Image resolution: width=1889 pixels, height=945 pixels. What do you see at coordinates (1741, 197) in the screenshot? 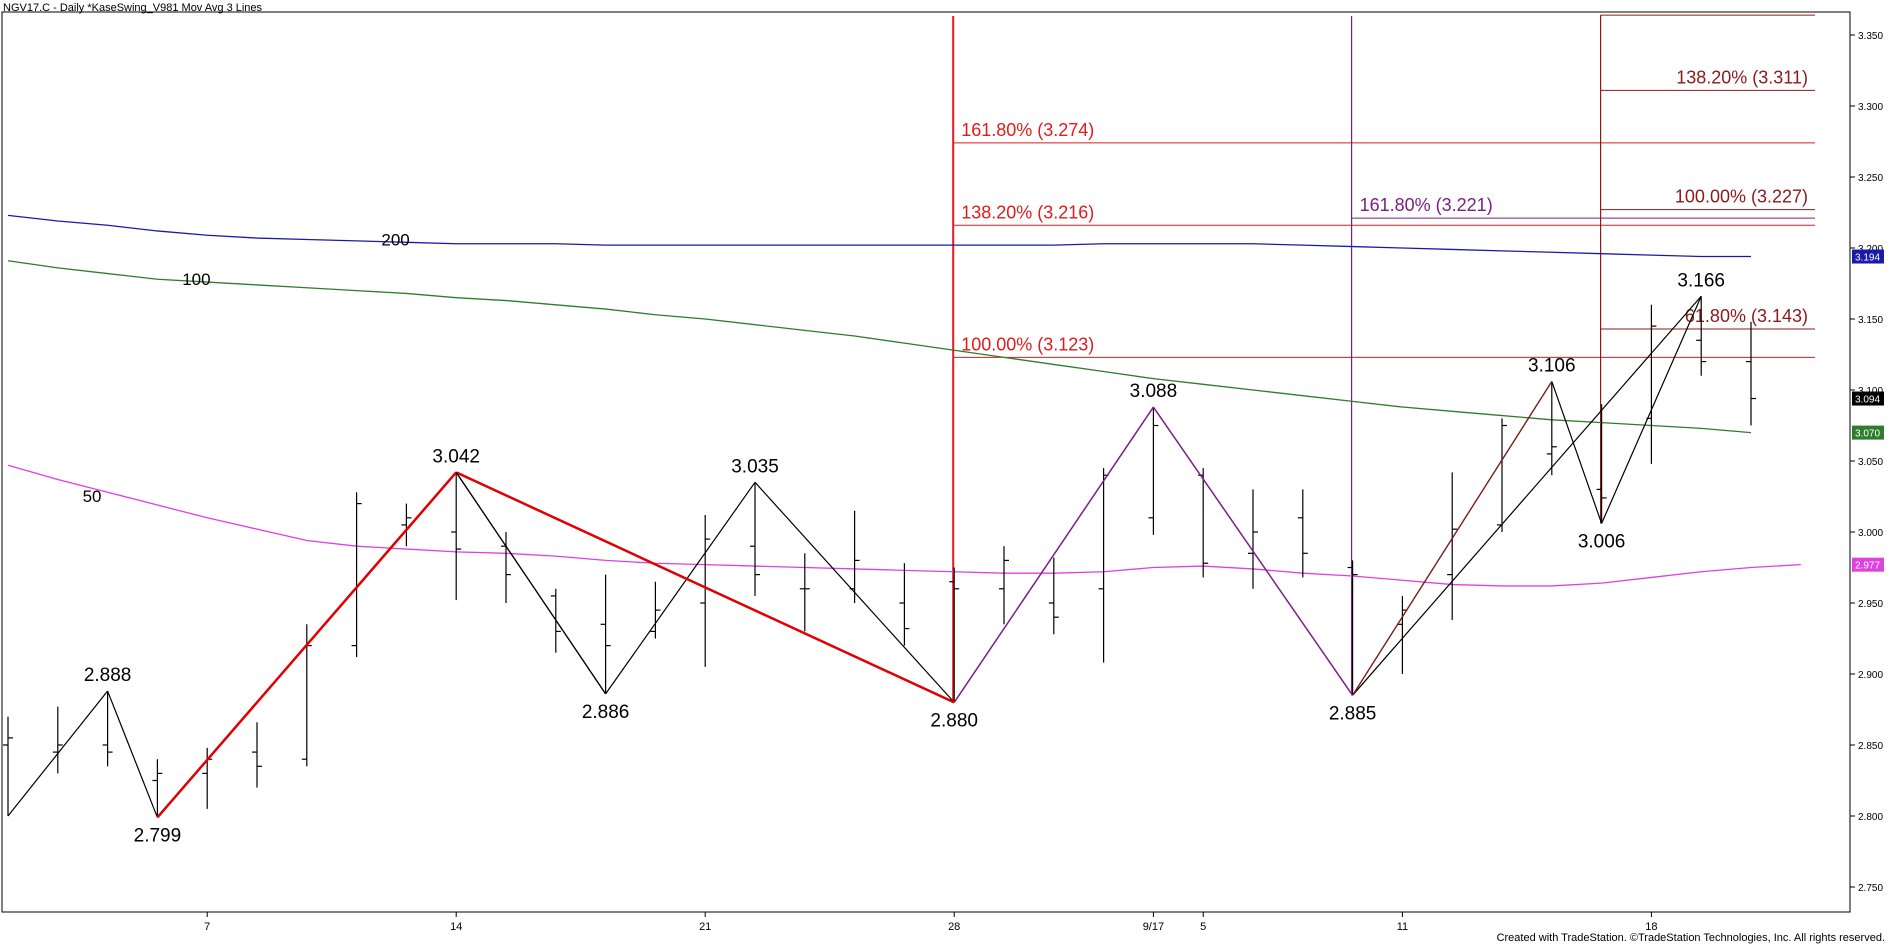
I see `fib-level-label: 100.00% (3.227)` at bounding box center [1741, 197].